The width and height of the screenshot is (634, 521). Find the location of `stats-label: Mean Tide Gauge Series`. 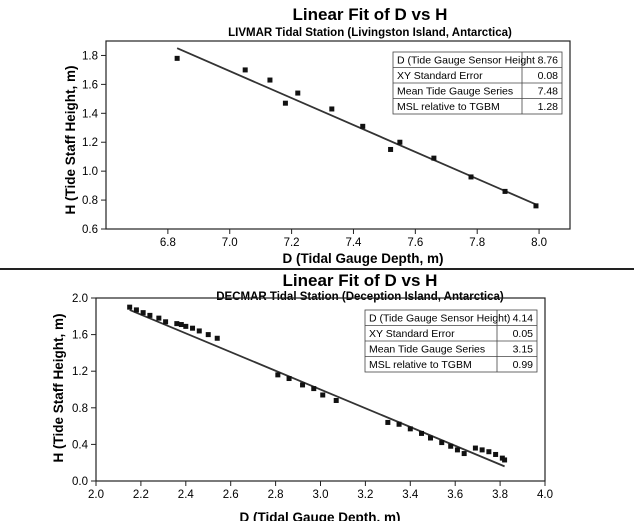

stats-label: Mean Tide Gauge Series is located at coordinates (427, 350).